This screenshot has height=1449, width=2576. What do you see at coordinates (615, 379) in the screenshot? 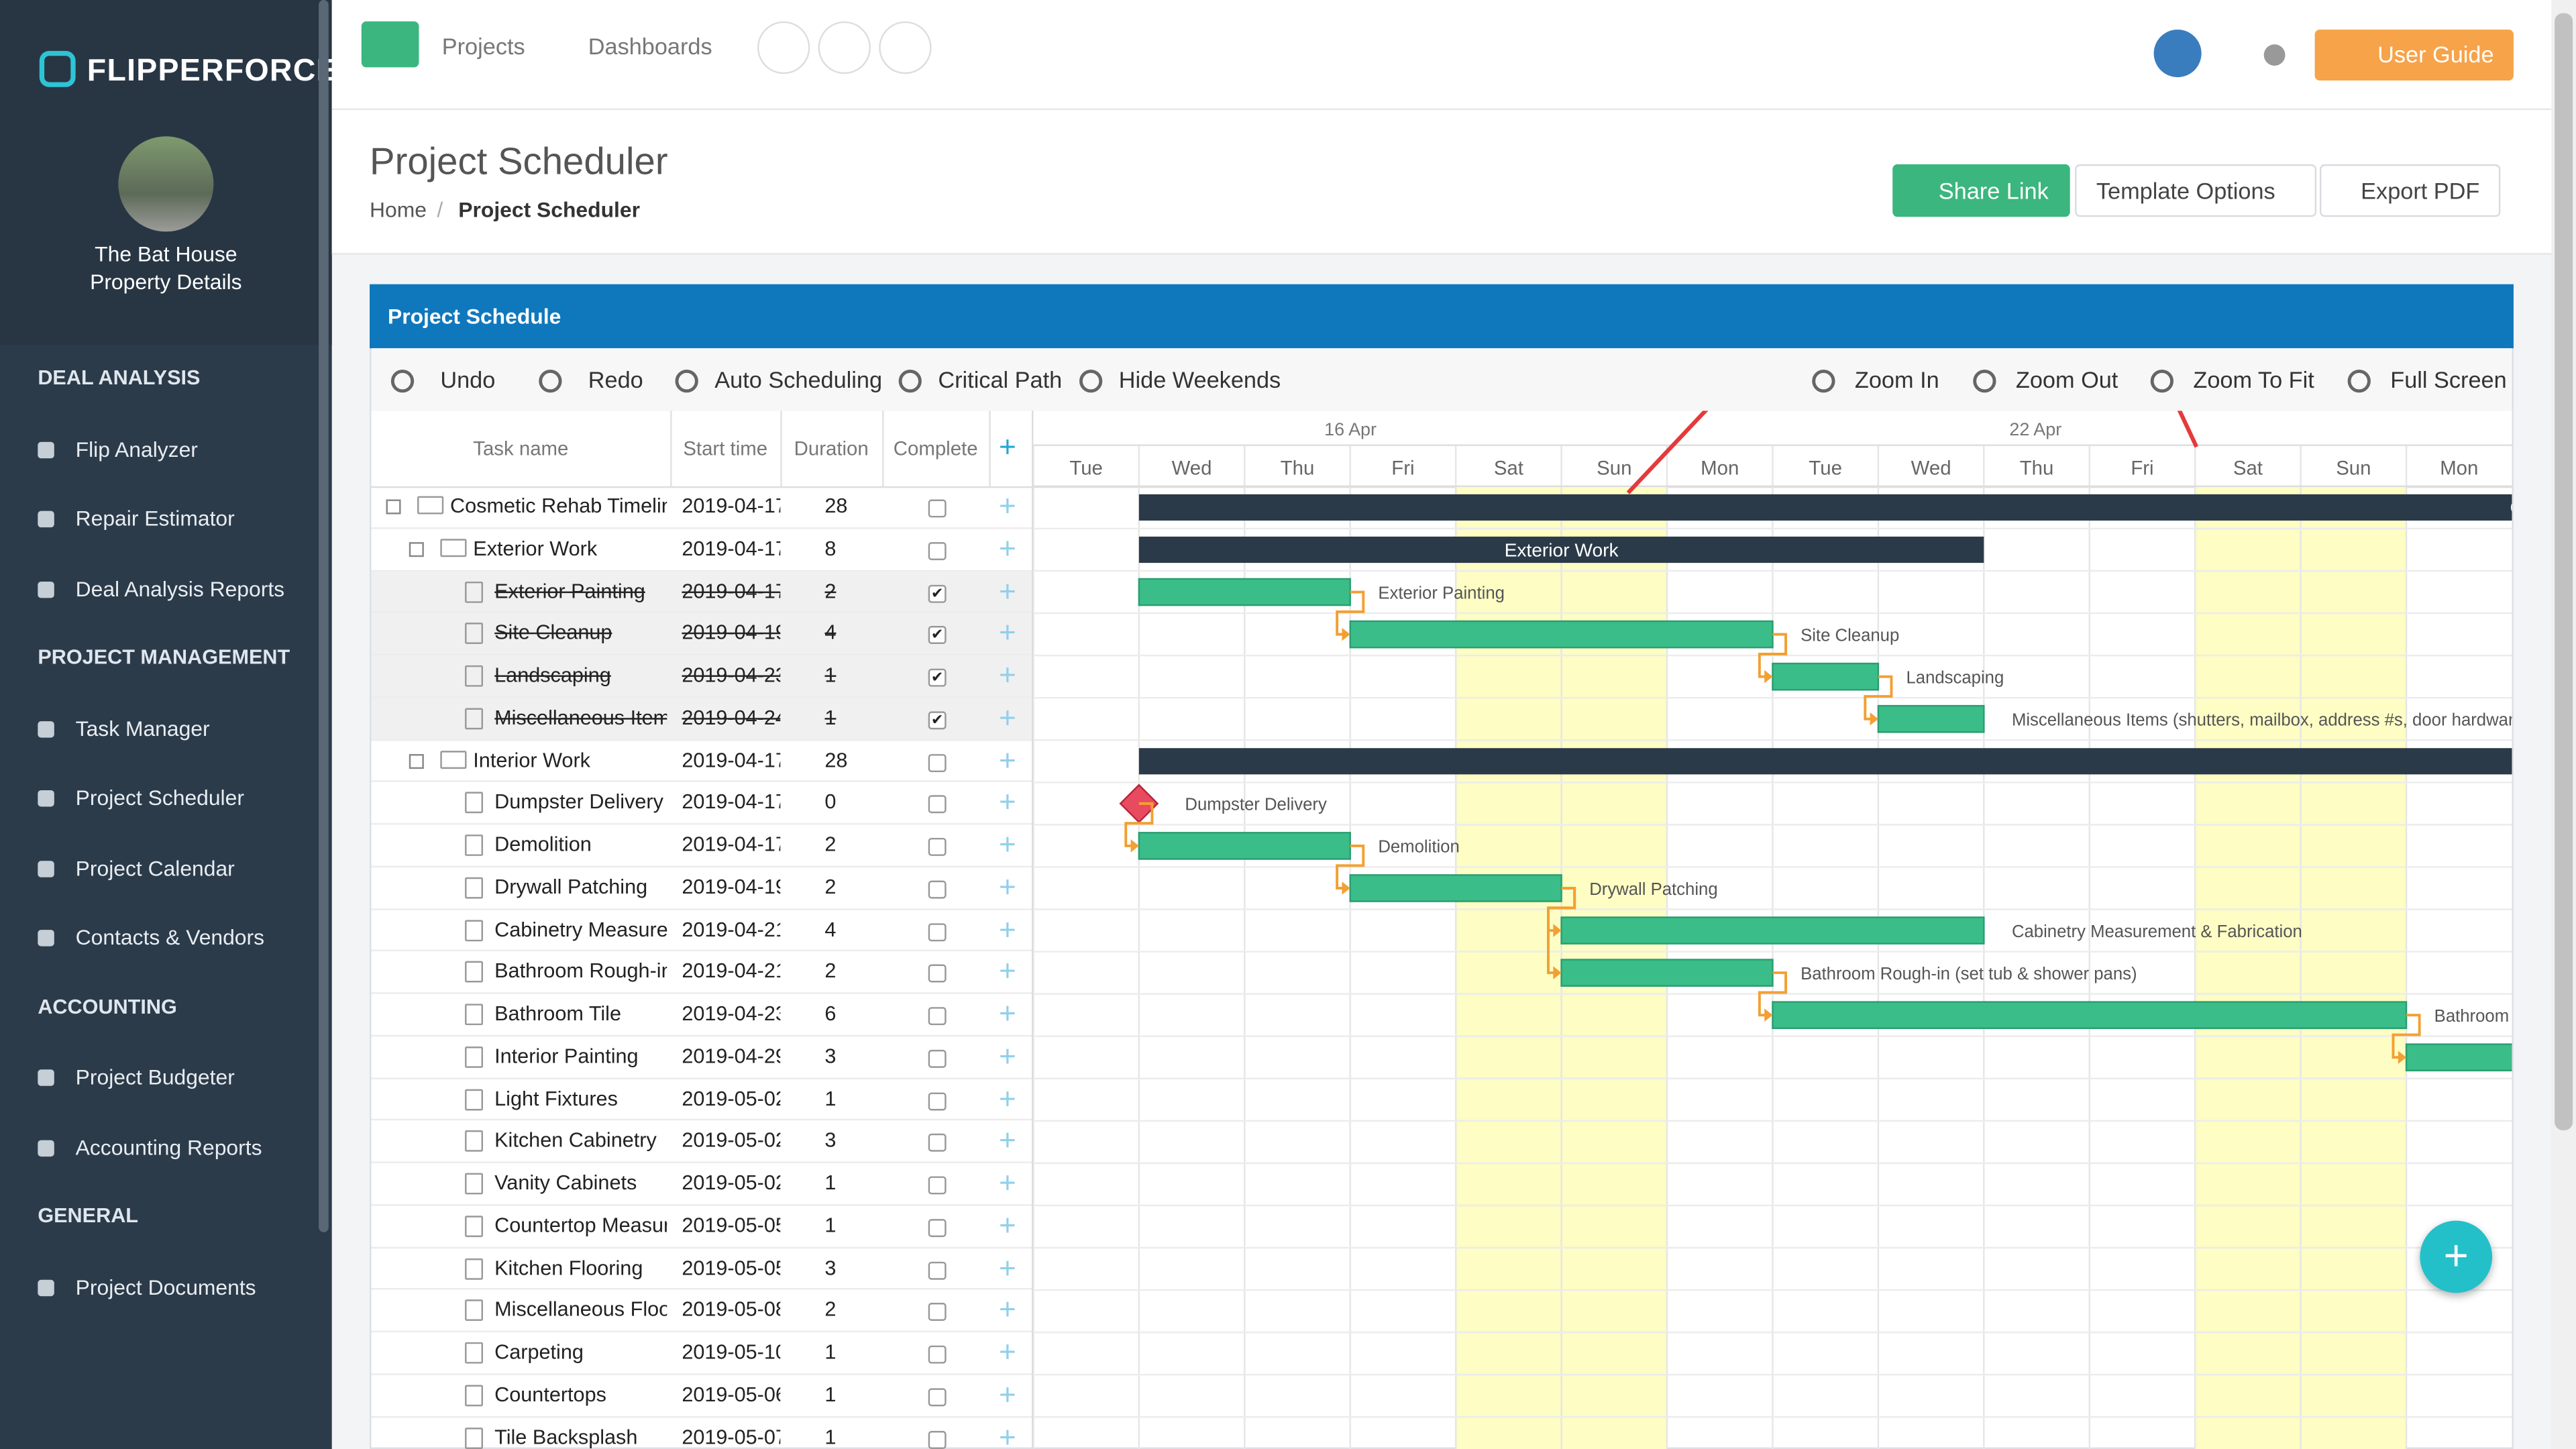
I see `toolbar-button: Redo` at bounding box center [615, 379].